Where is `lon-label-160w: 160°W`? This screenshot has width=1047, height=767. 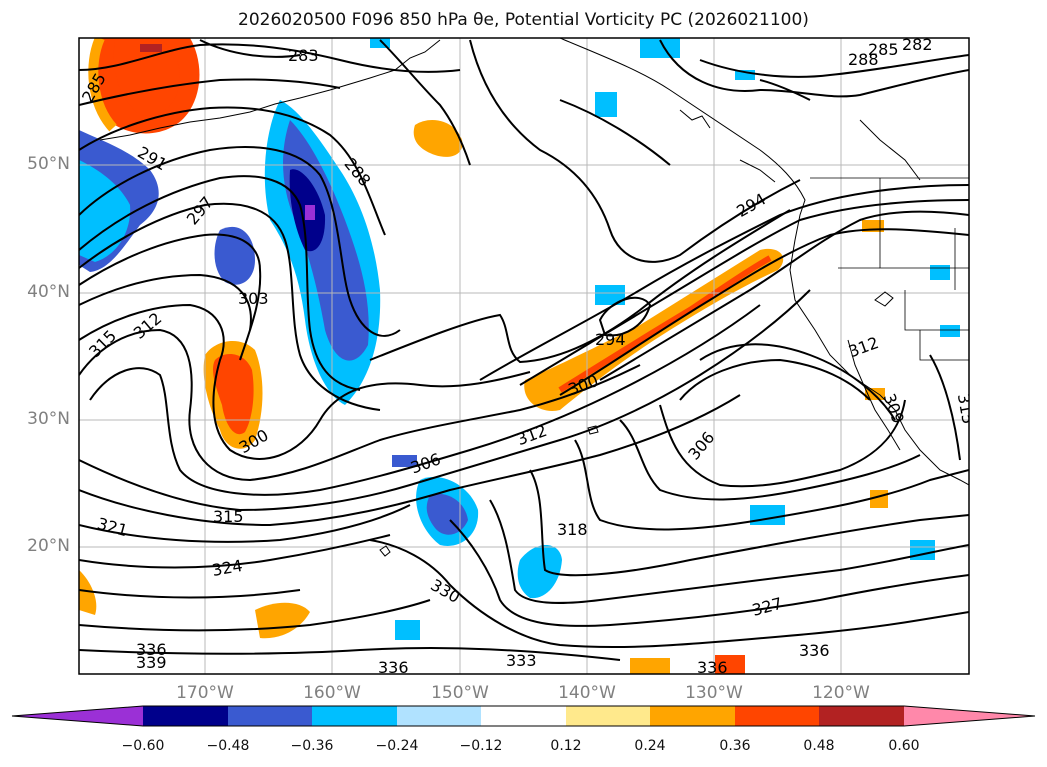 lon-label-160w: 160°W is located at coordinates (332, 693).